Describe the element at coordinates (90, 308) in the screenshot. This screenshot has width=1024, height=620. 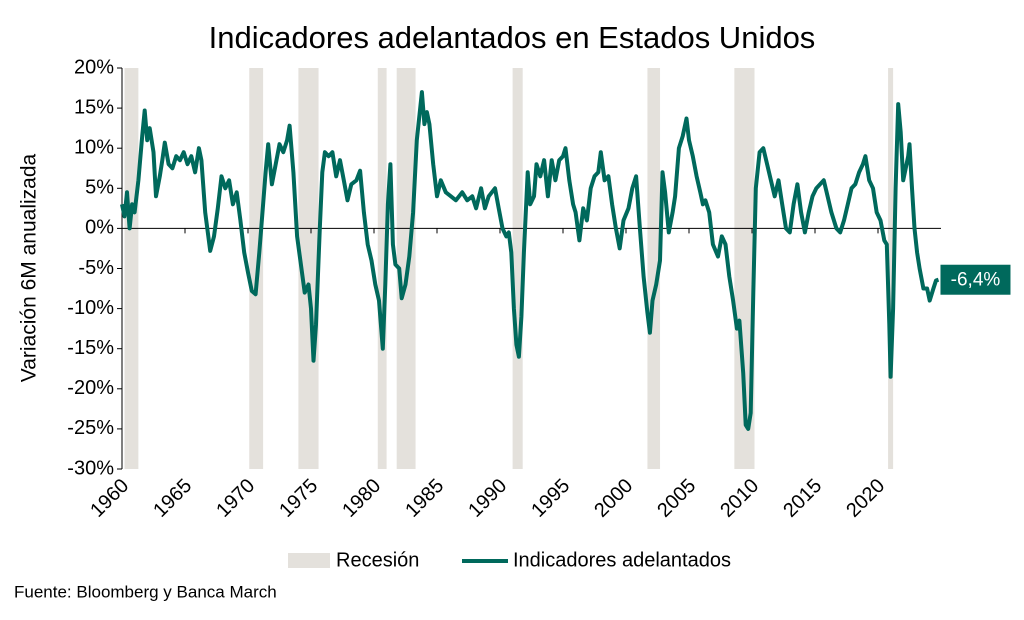
I see `y-tick-label: -10%` at that location.